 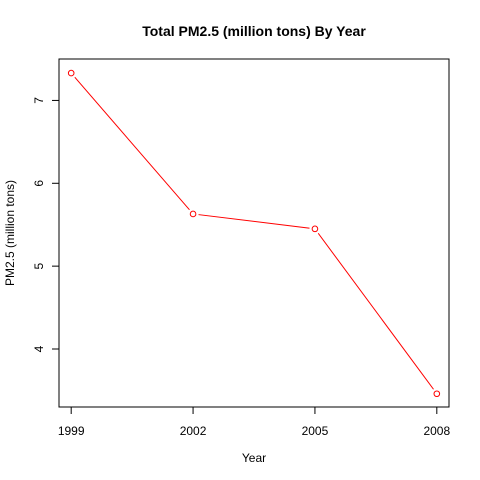 What do you see at coordinates (193, 431) in the screenshot?
I see `x-tick-label: 2002` at bounding box center [193, 431].